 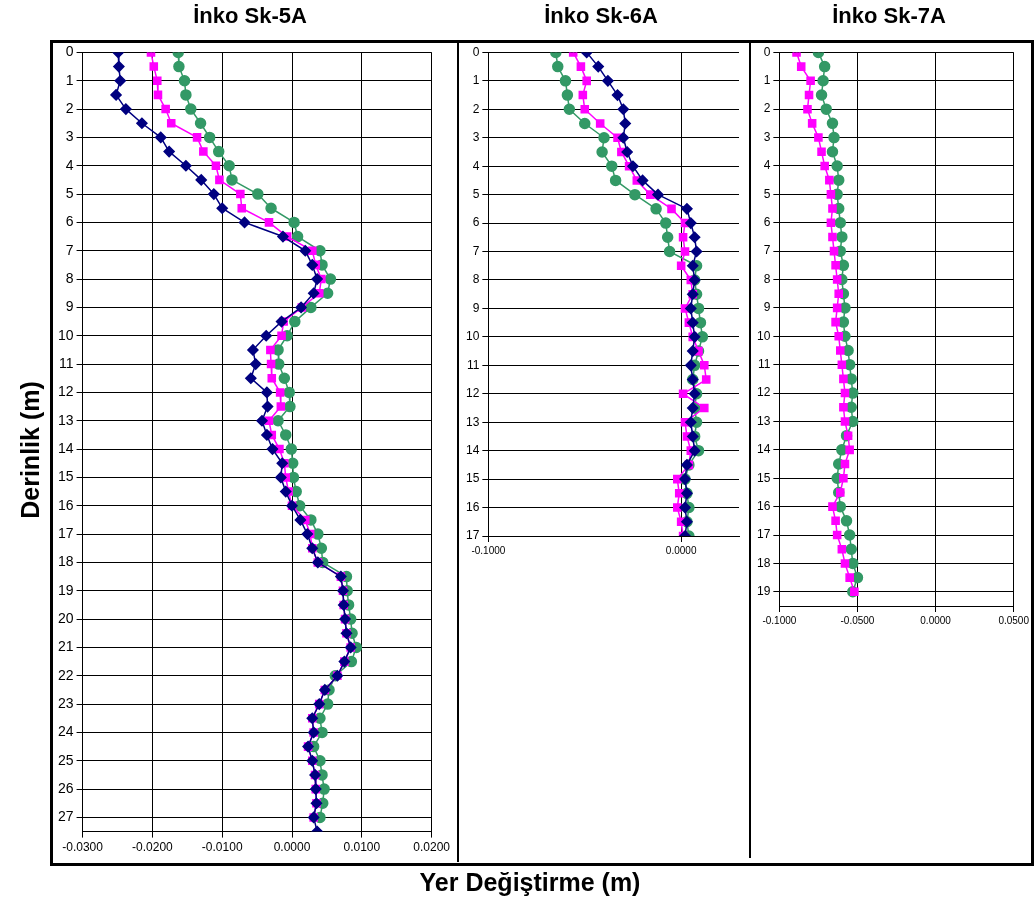 I want to click on y-tick-label: 21, so click(x=65, y=646).